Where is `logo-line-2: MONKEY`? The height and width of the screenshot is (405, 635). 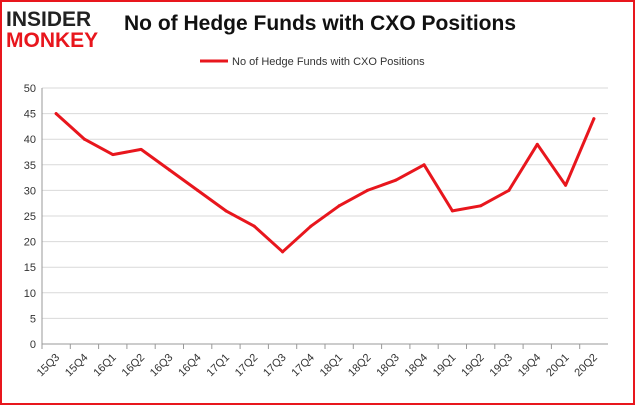
logo-line-2: MONKEY is located at coordinates (52, 40).